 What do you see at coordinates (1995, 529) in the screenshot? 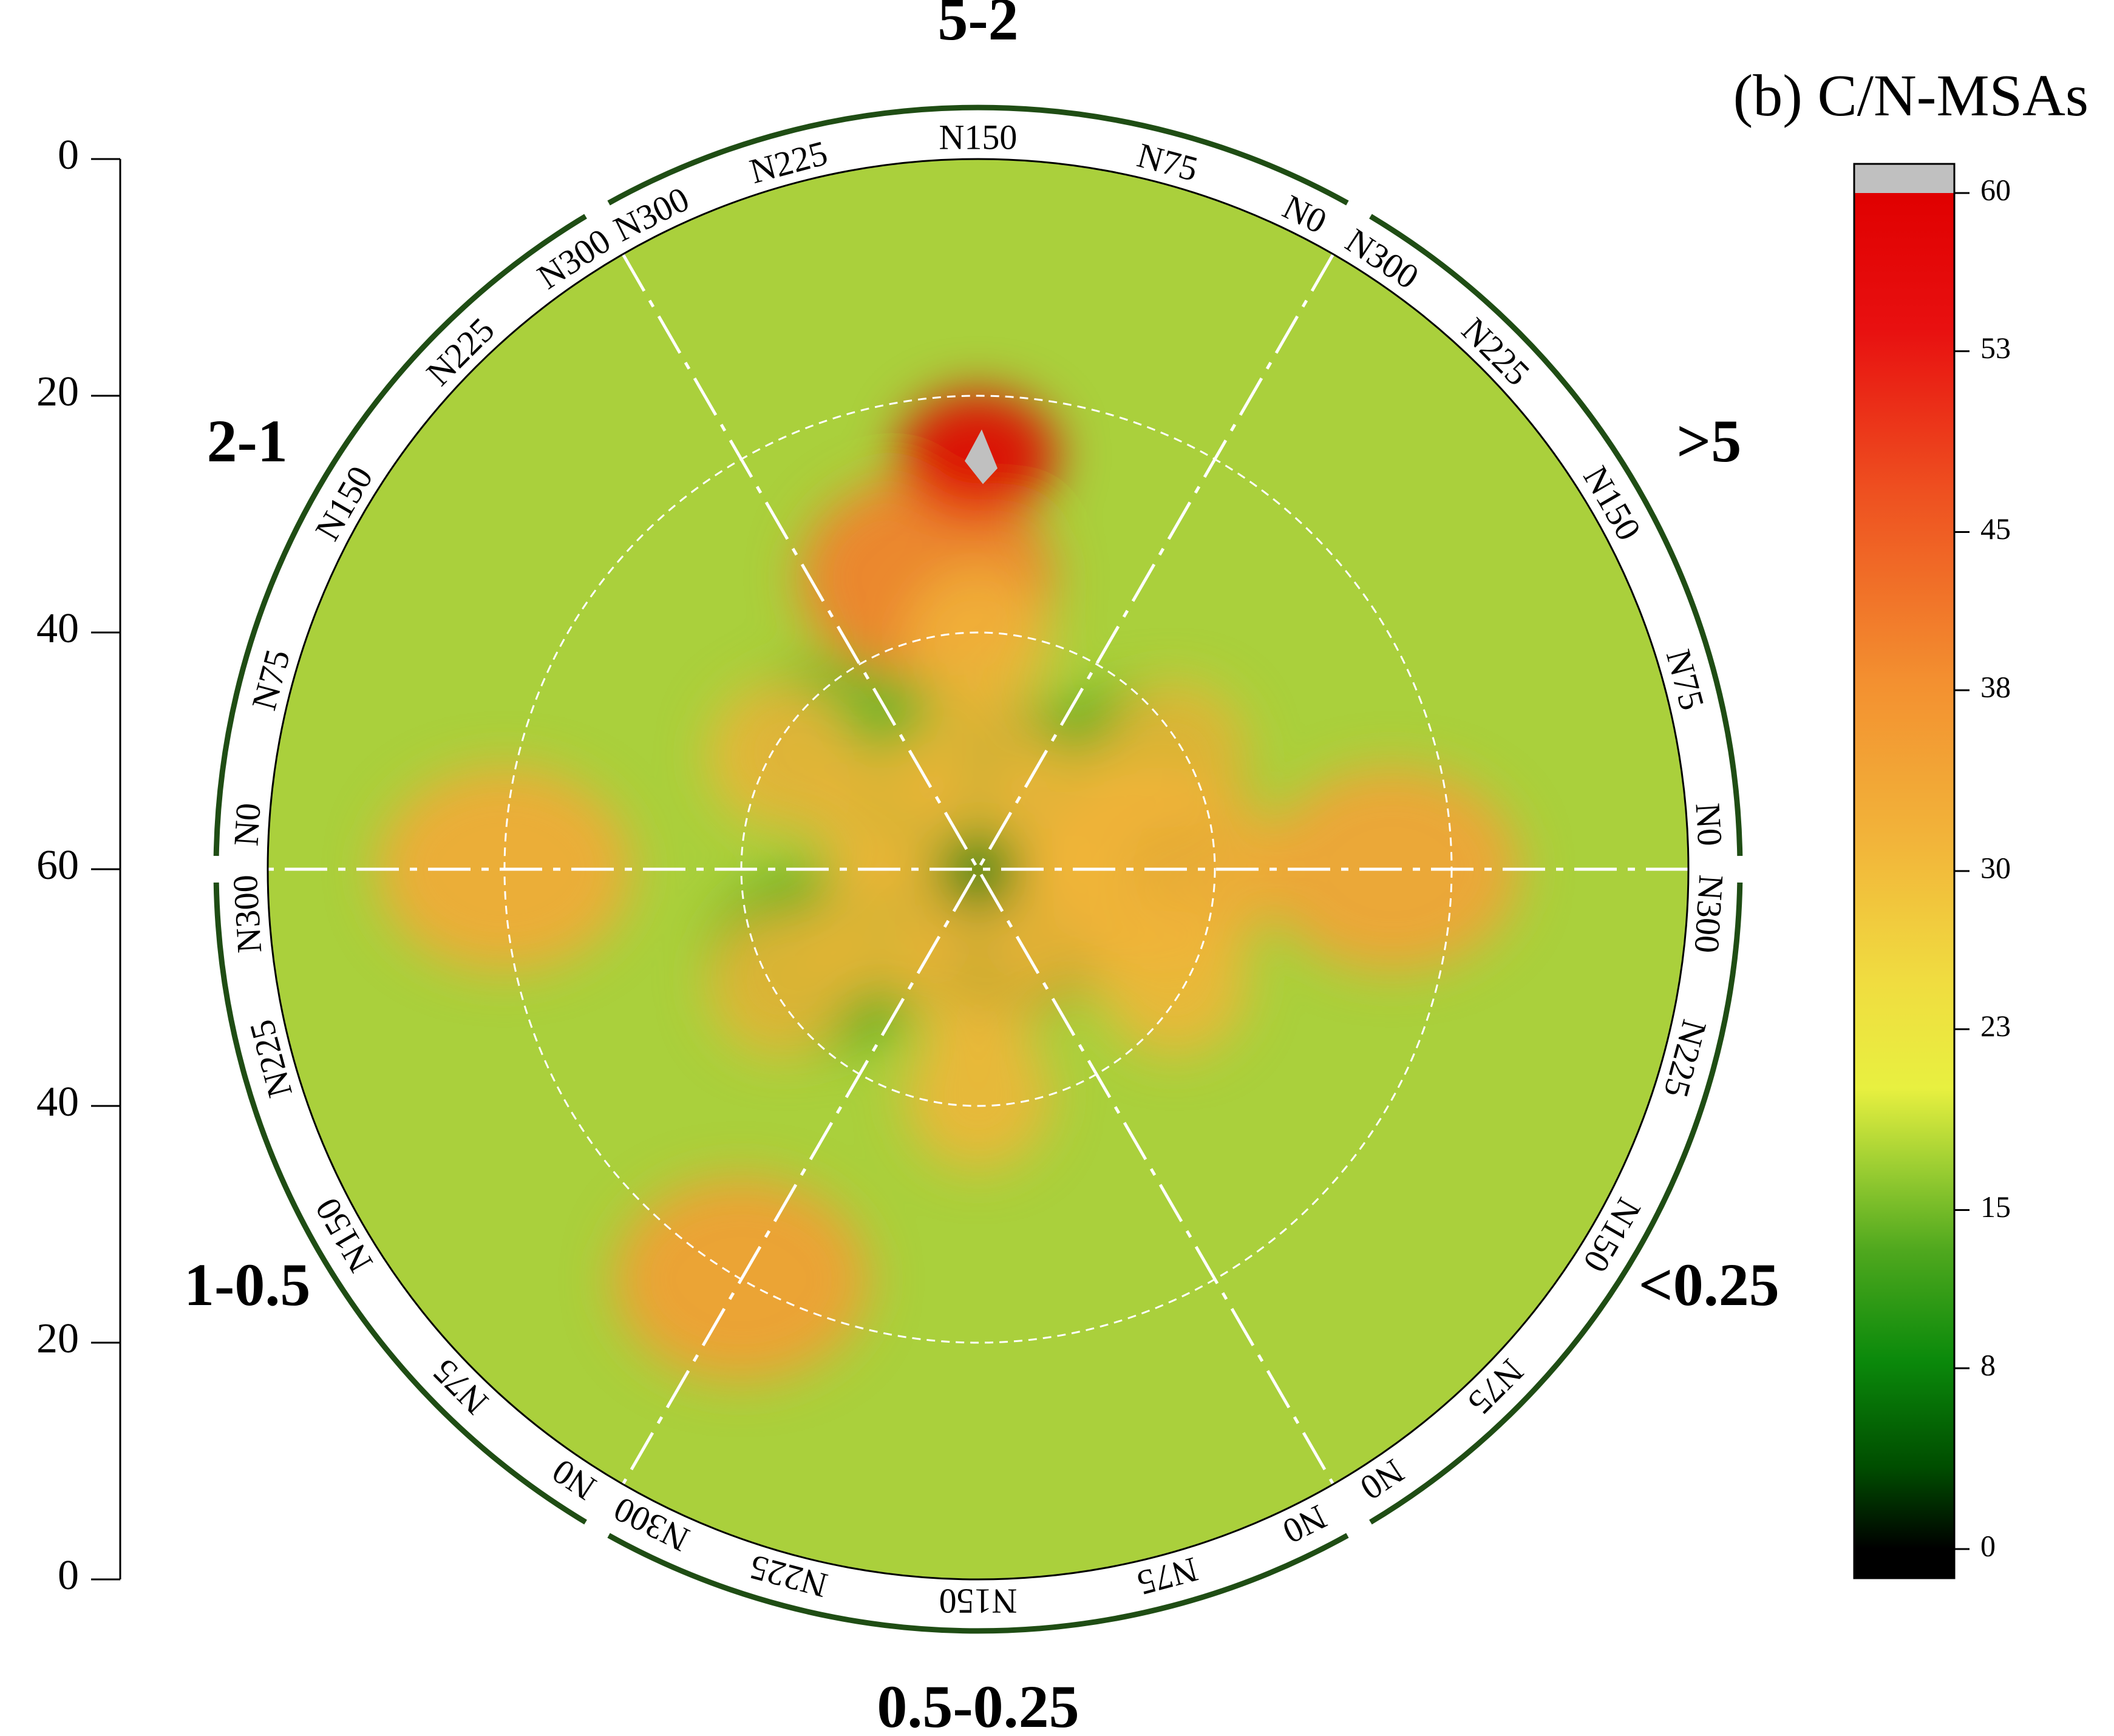
I see `colorbar-tick-label: 45` at bounding box center [1995, 529].